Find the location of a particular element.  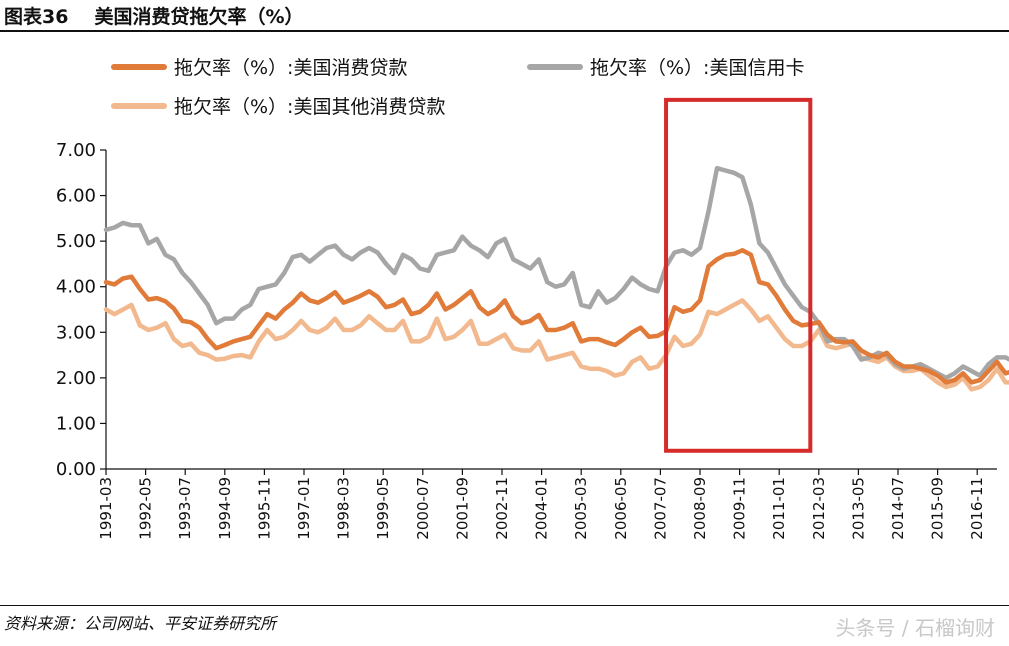

y-tick-label: 4.00 is located at coordinates (76, 287).